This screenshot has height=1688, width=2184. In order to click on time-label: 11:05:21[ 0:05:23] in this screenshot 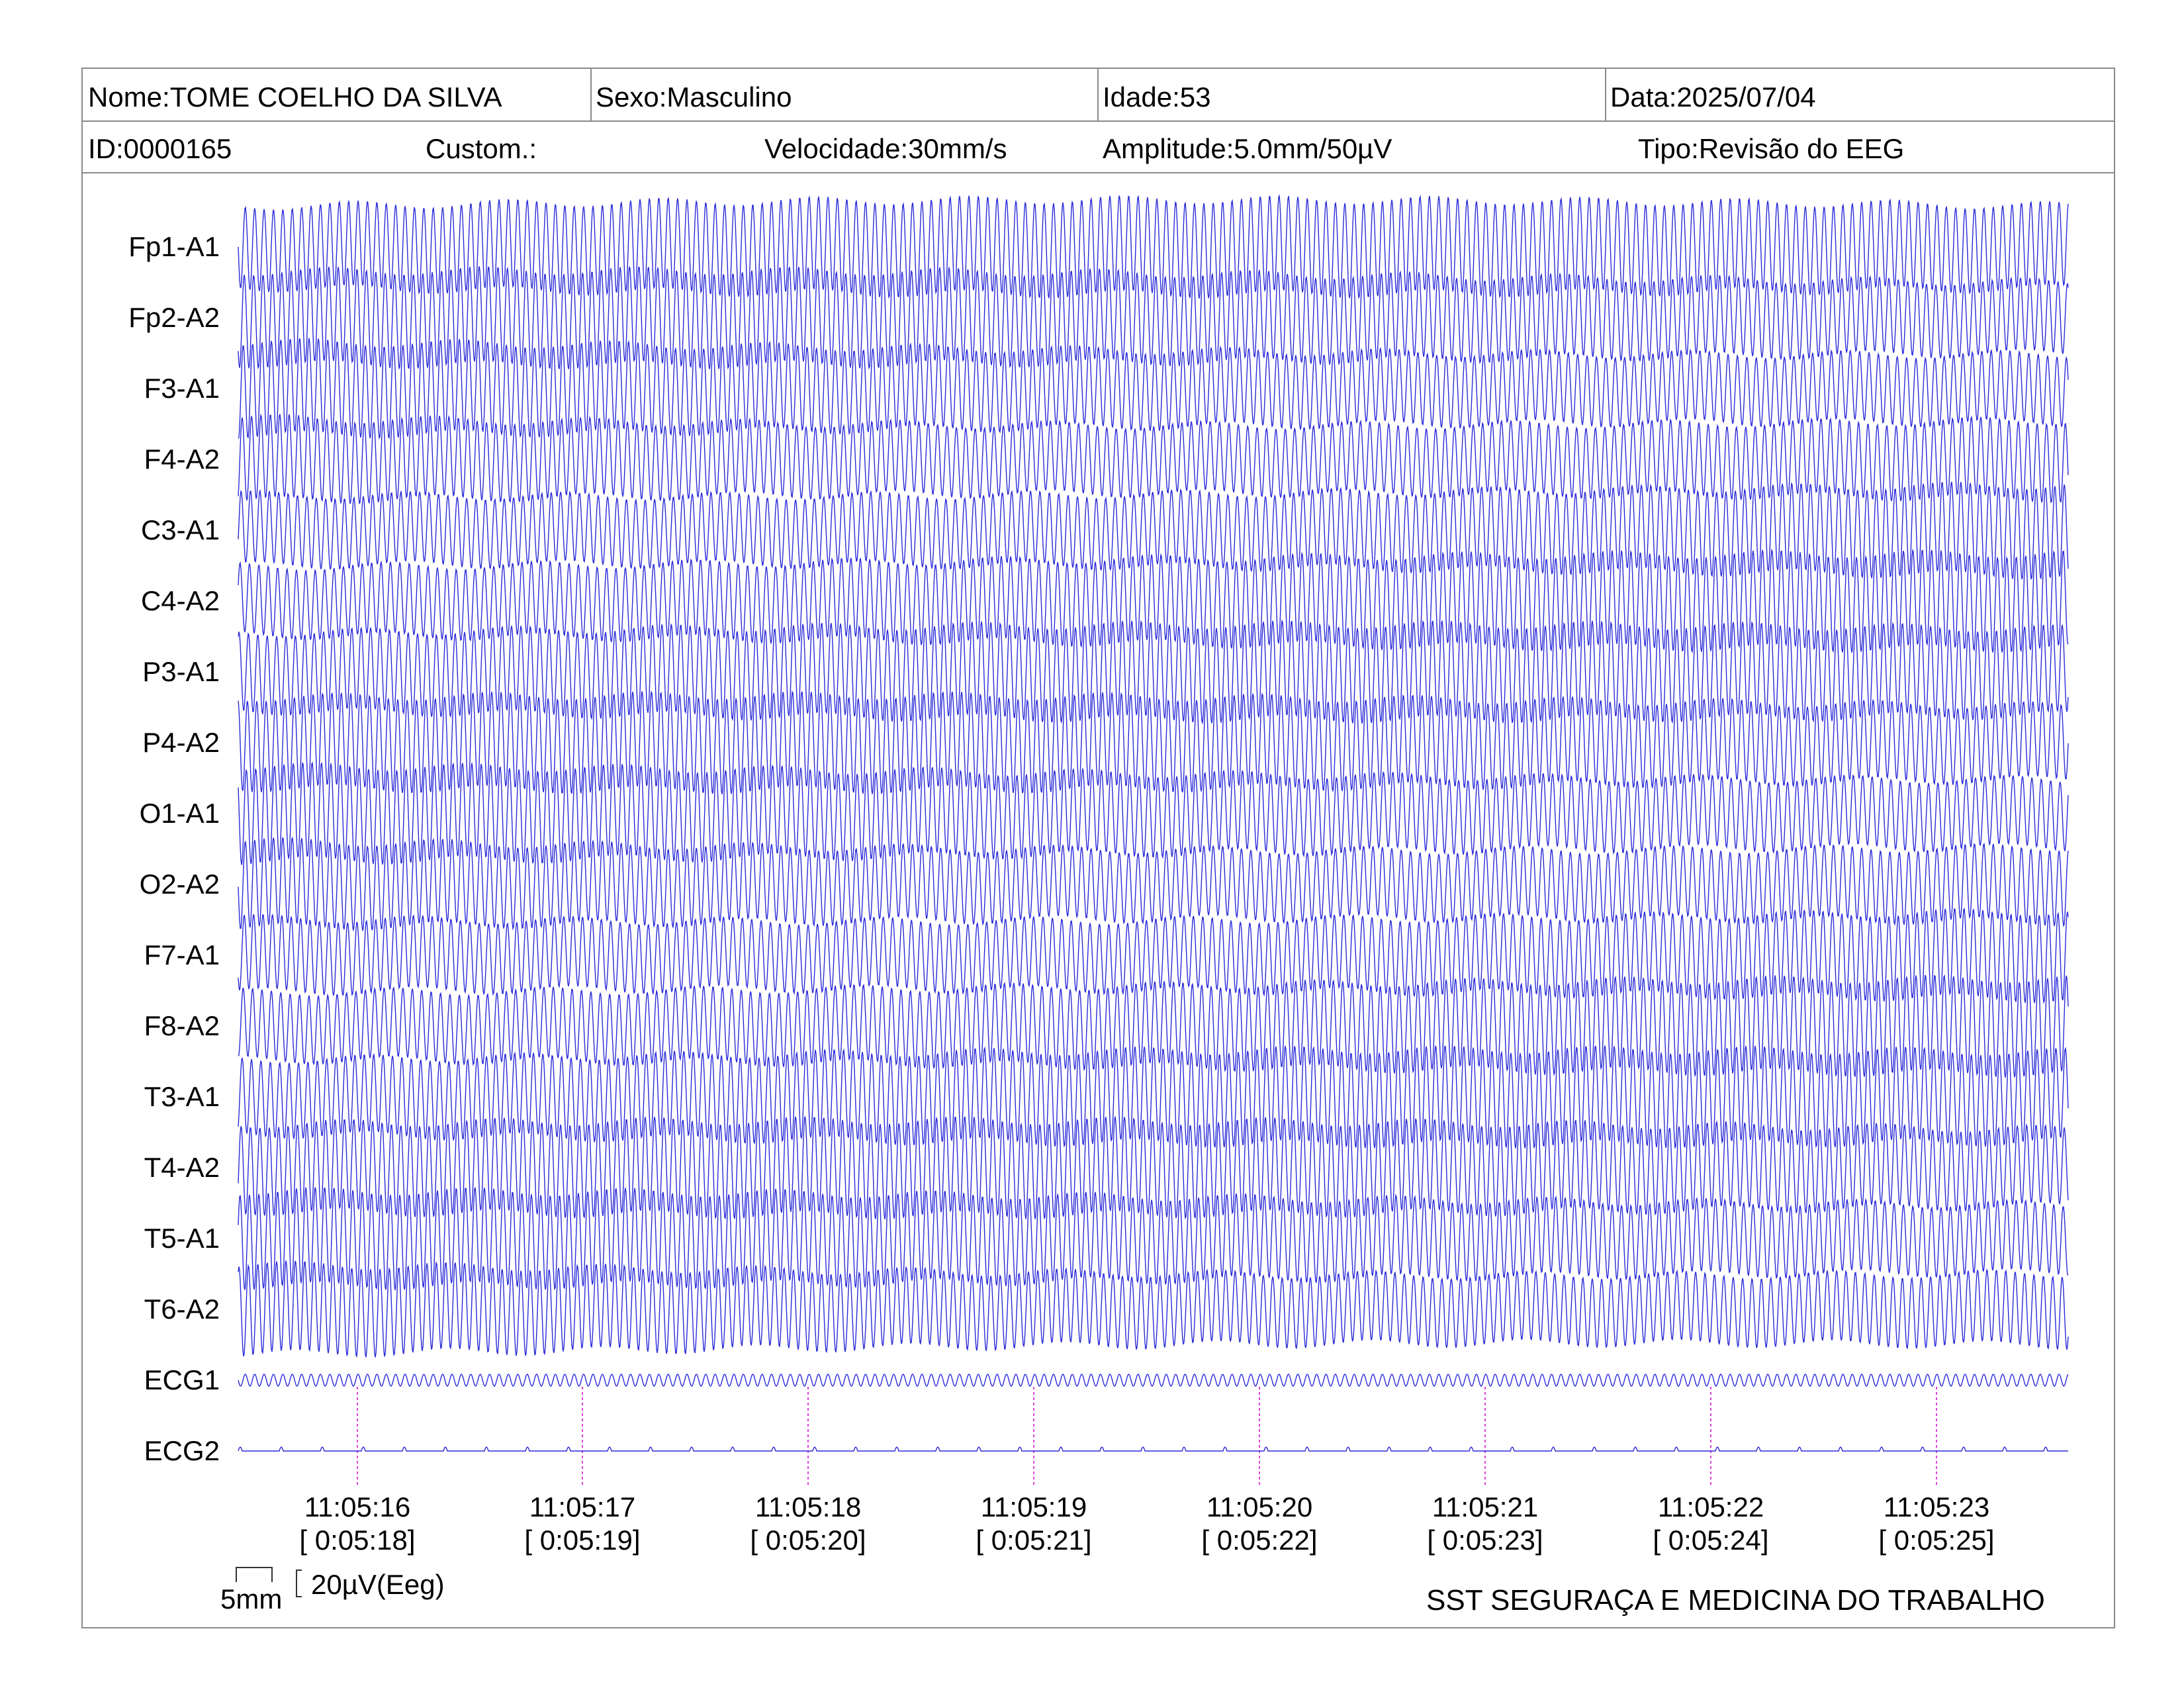, I will do `click(1485, 1524)`.